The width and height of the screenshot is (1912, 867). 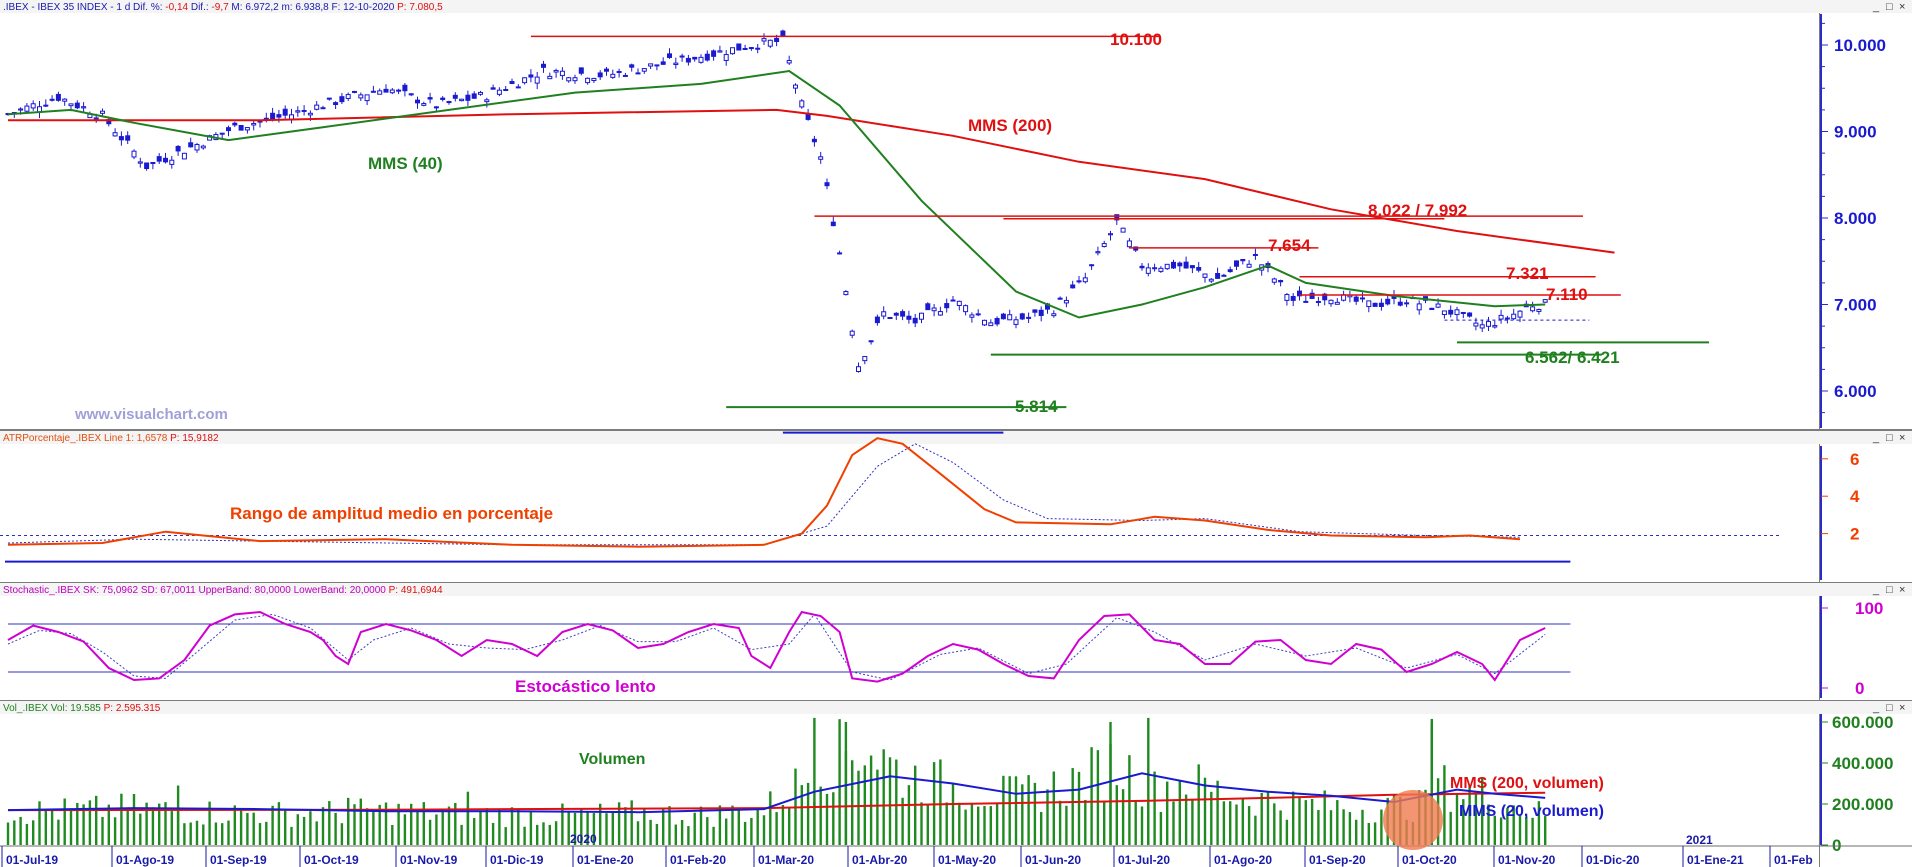 What do you see at coordinates (1613, 860) in the screenshot?
I see `x-tick-label: 01-Dic-20` at bounding box center [1613, 860].